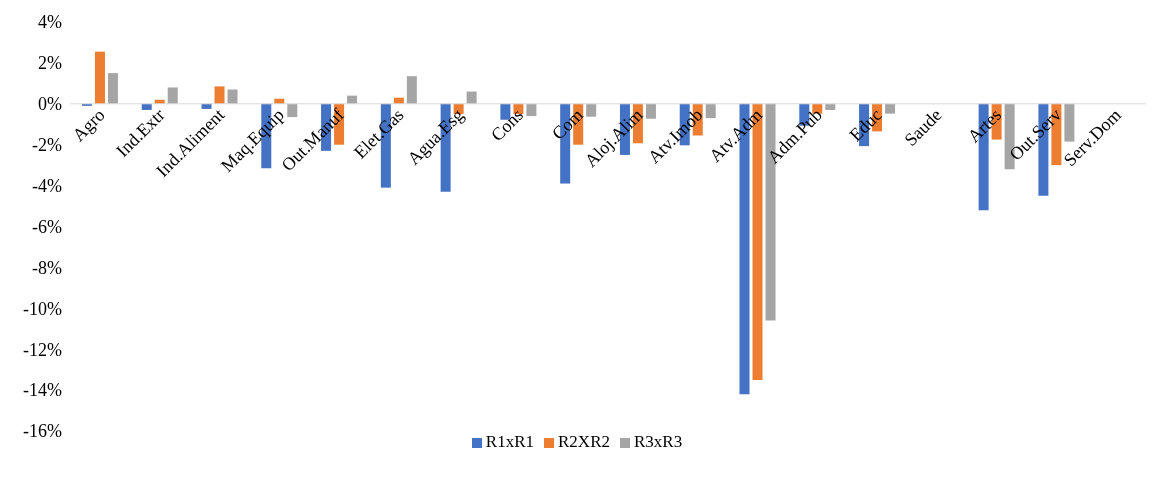  I want to click on y-tick-label: -10%, so click(42, 308).